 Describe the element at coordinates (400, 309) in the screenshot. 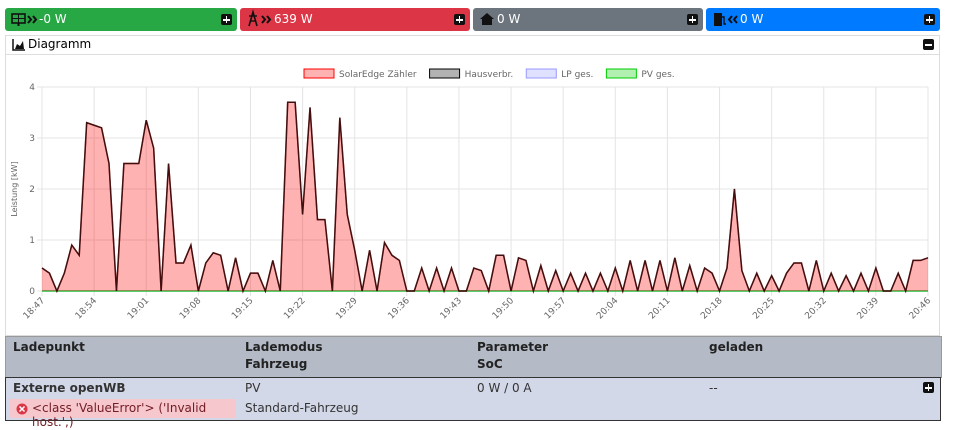

I see `x-tick-label: 19:36` at that location.